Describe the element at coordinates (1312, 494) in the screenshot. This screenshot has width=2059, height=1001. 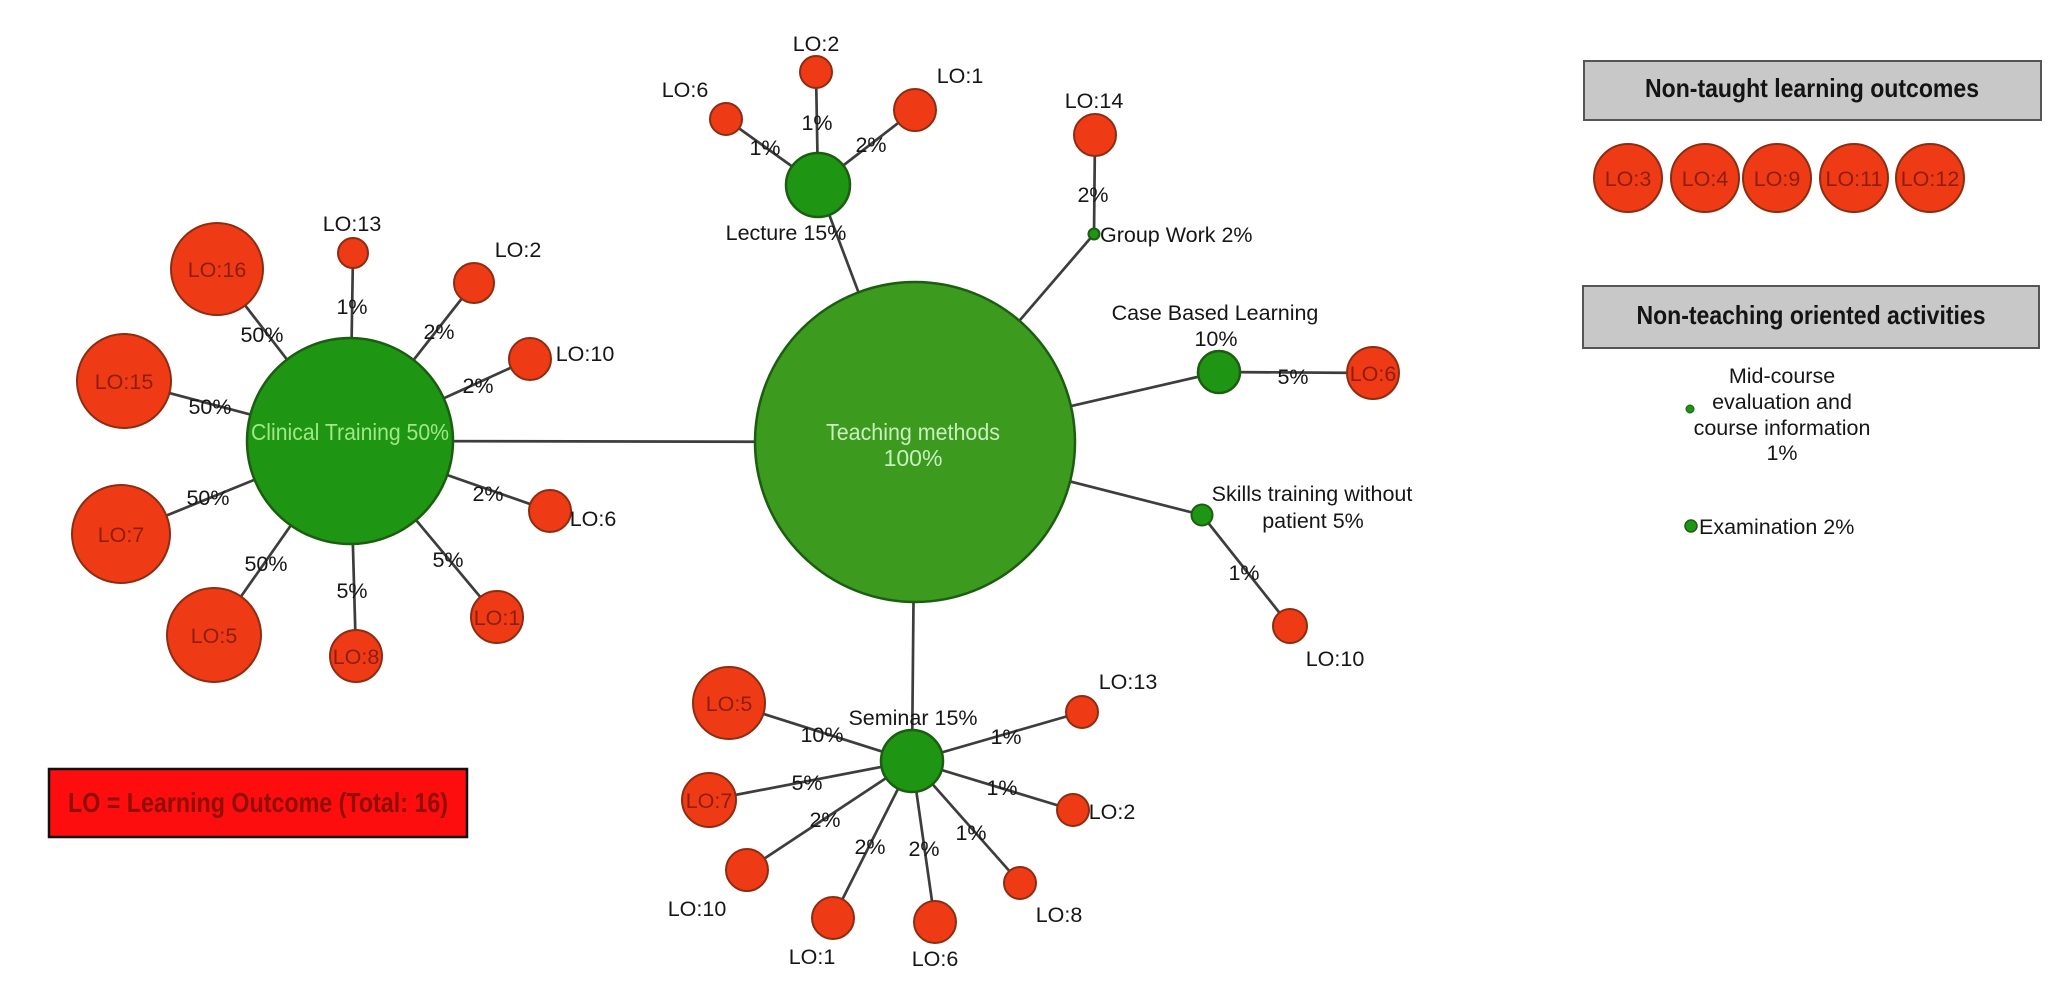
I see `svg-text: Skills training without` at that location.